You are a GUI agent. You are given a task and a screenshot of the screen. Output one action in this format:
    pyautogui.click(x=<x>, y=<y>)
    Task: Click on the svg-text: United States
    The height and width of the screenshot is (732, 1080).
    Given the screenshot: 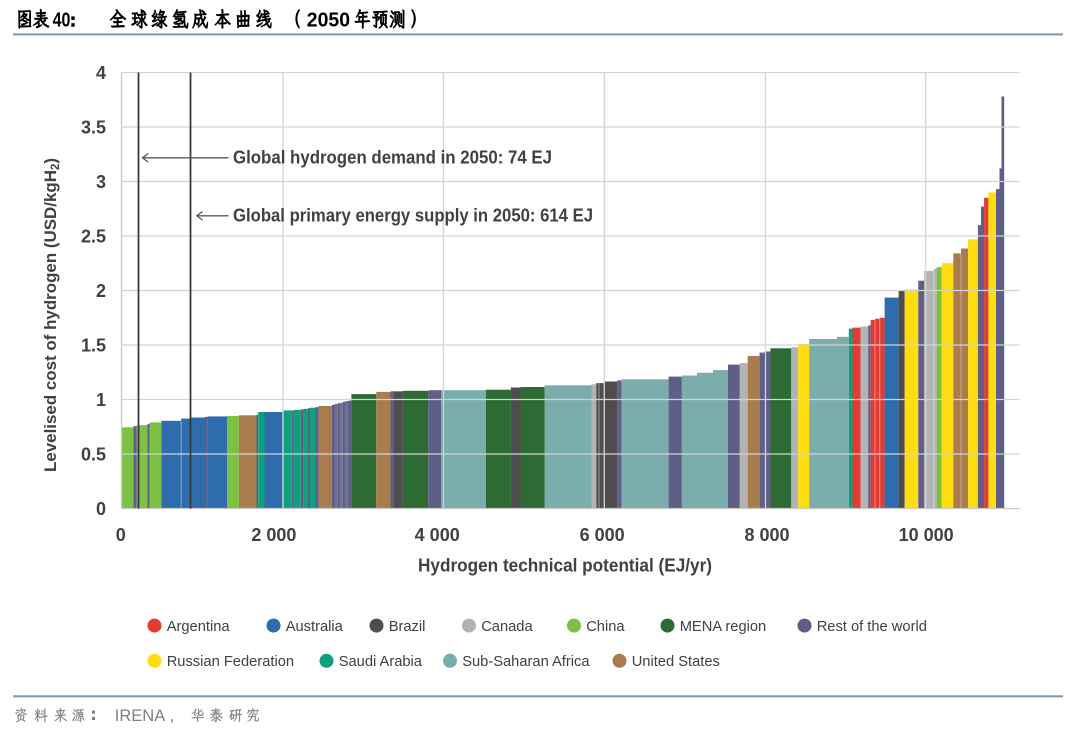 What is the action you would take?
    pyautogui.click(x=676, y=662)
    